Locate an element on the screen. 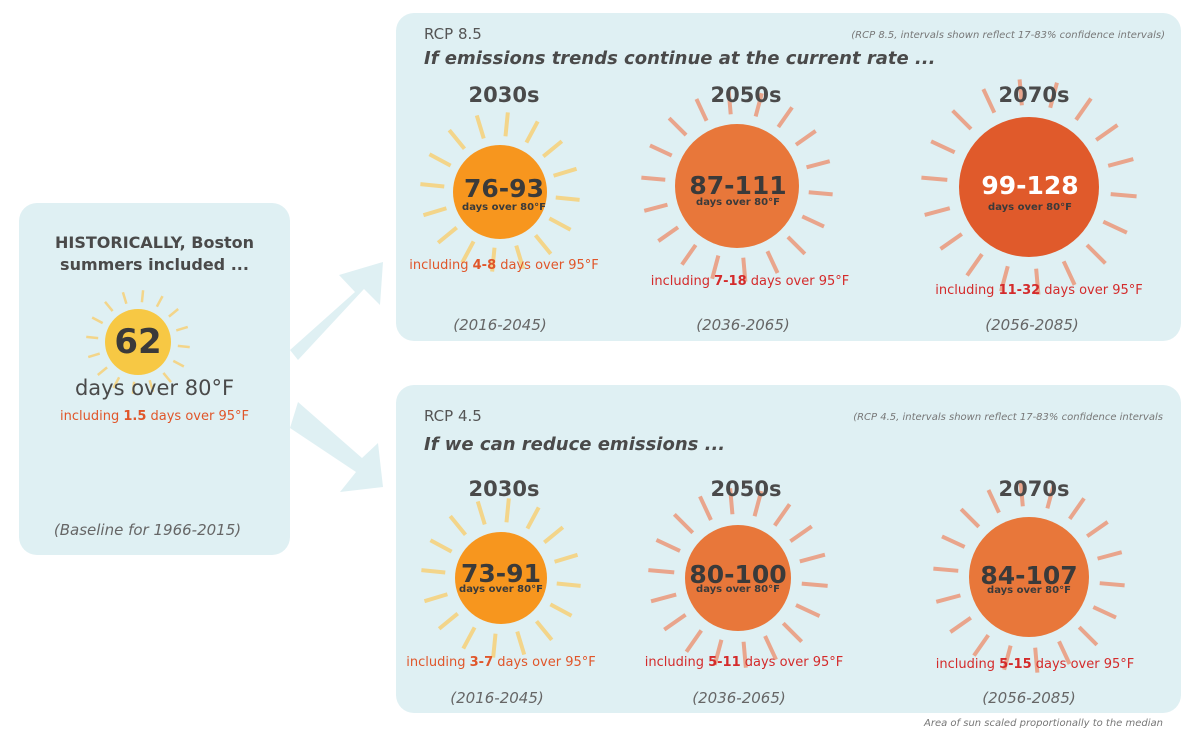 The image size is (1200, 744). rcp85-incl-value-2070s: 11-32 is located at coordinates (1019, 290).